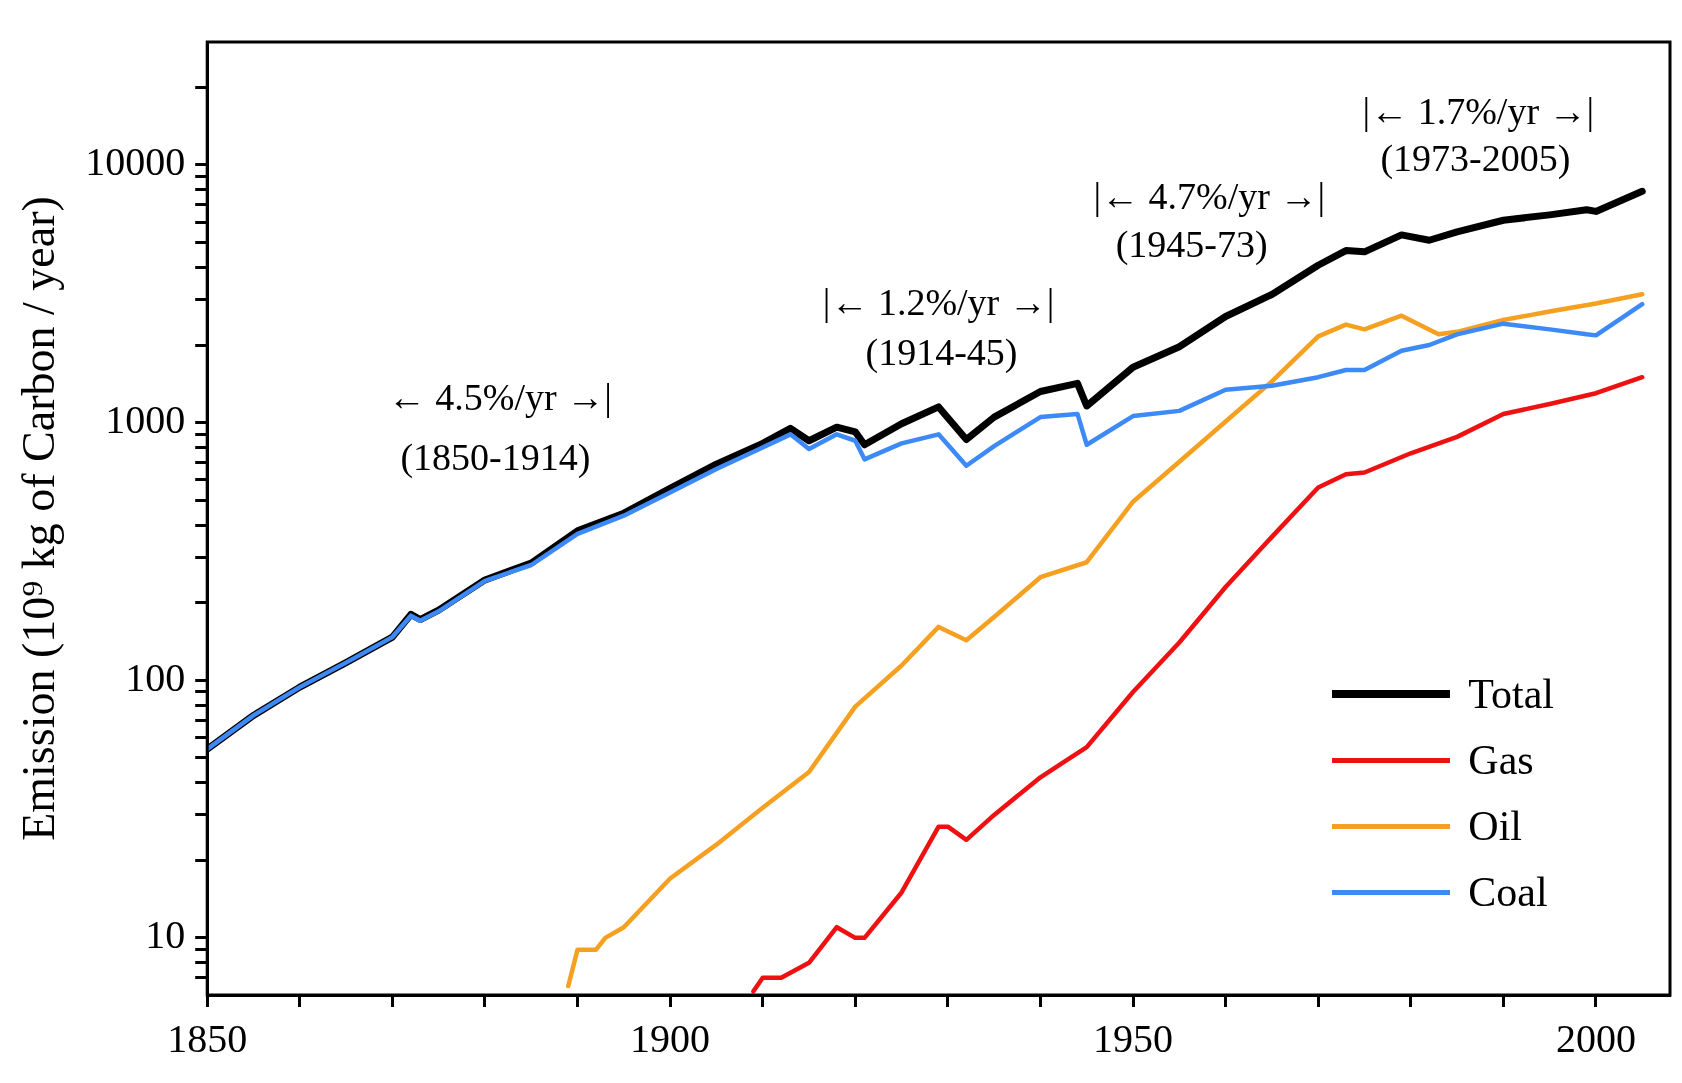 The height and width of the screenshot is (1083, 1682). Describe the element at coordinates (495, 458) in the screenshot. I see `annotation: (1850-1914)` at that location.